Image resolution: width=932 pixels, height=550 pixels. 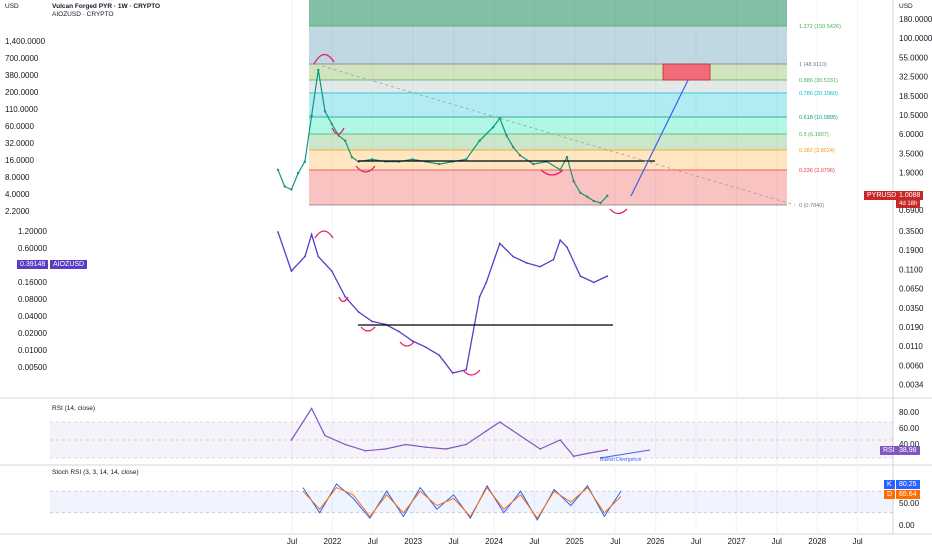 I want to click on rsi-value-tag: 38.98, so click(x=908, y=450).